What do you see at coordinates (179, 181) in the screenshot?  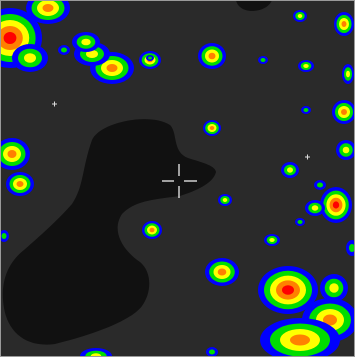 I see `crosshair-cursor-icon` at bounding box center [179, 181].